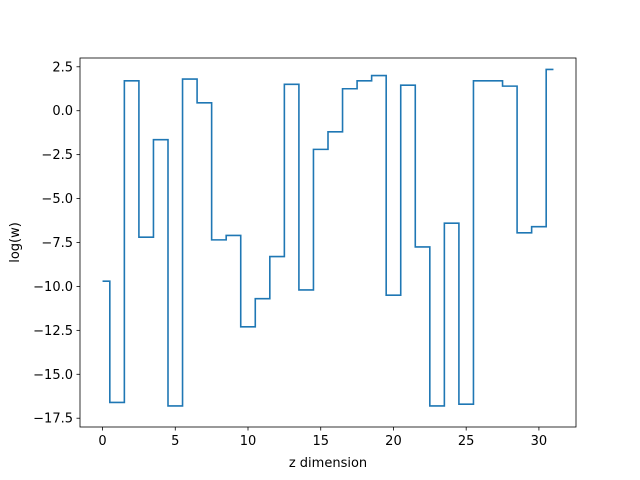 This screenshot has width=640, height=480. I want to click on y-axis-ticks: −17.5 −15.0 −12.5 −10.0 −7.5 −5.0 −2.5 0.0 2.5, so click(56, 243).